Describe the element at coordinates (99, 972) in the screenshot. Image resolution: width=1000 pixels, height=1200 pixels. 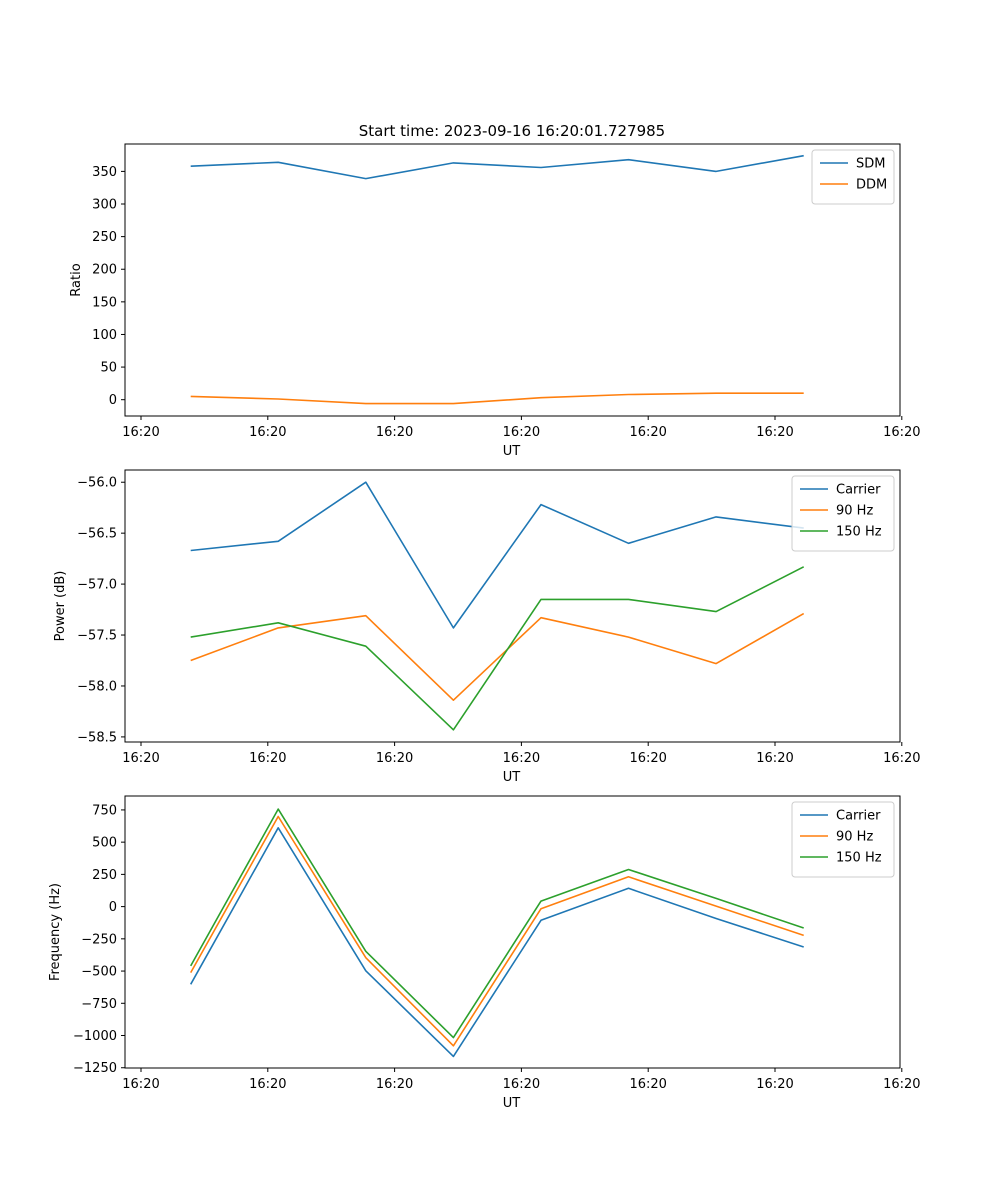
I see `plot3-ytick-label: −500` at that location.